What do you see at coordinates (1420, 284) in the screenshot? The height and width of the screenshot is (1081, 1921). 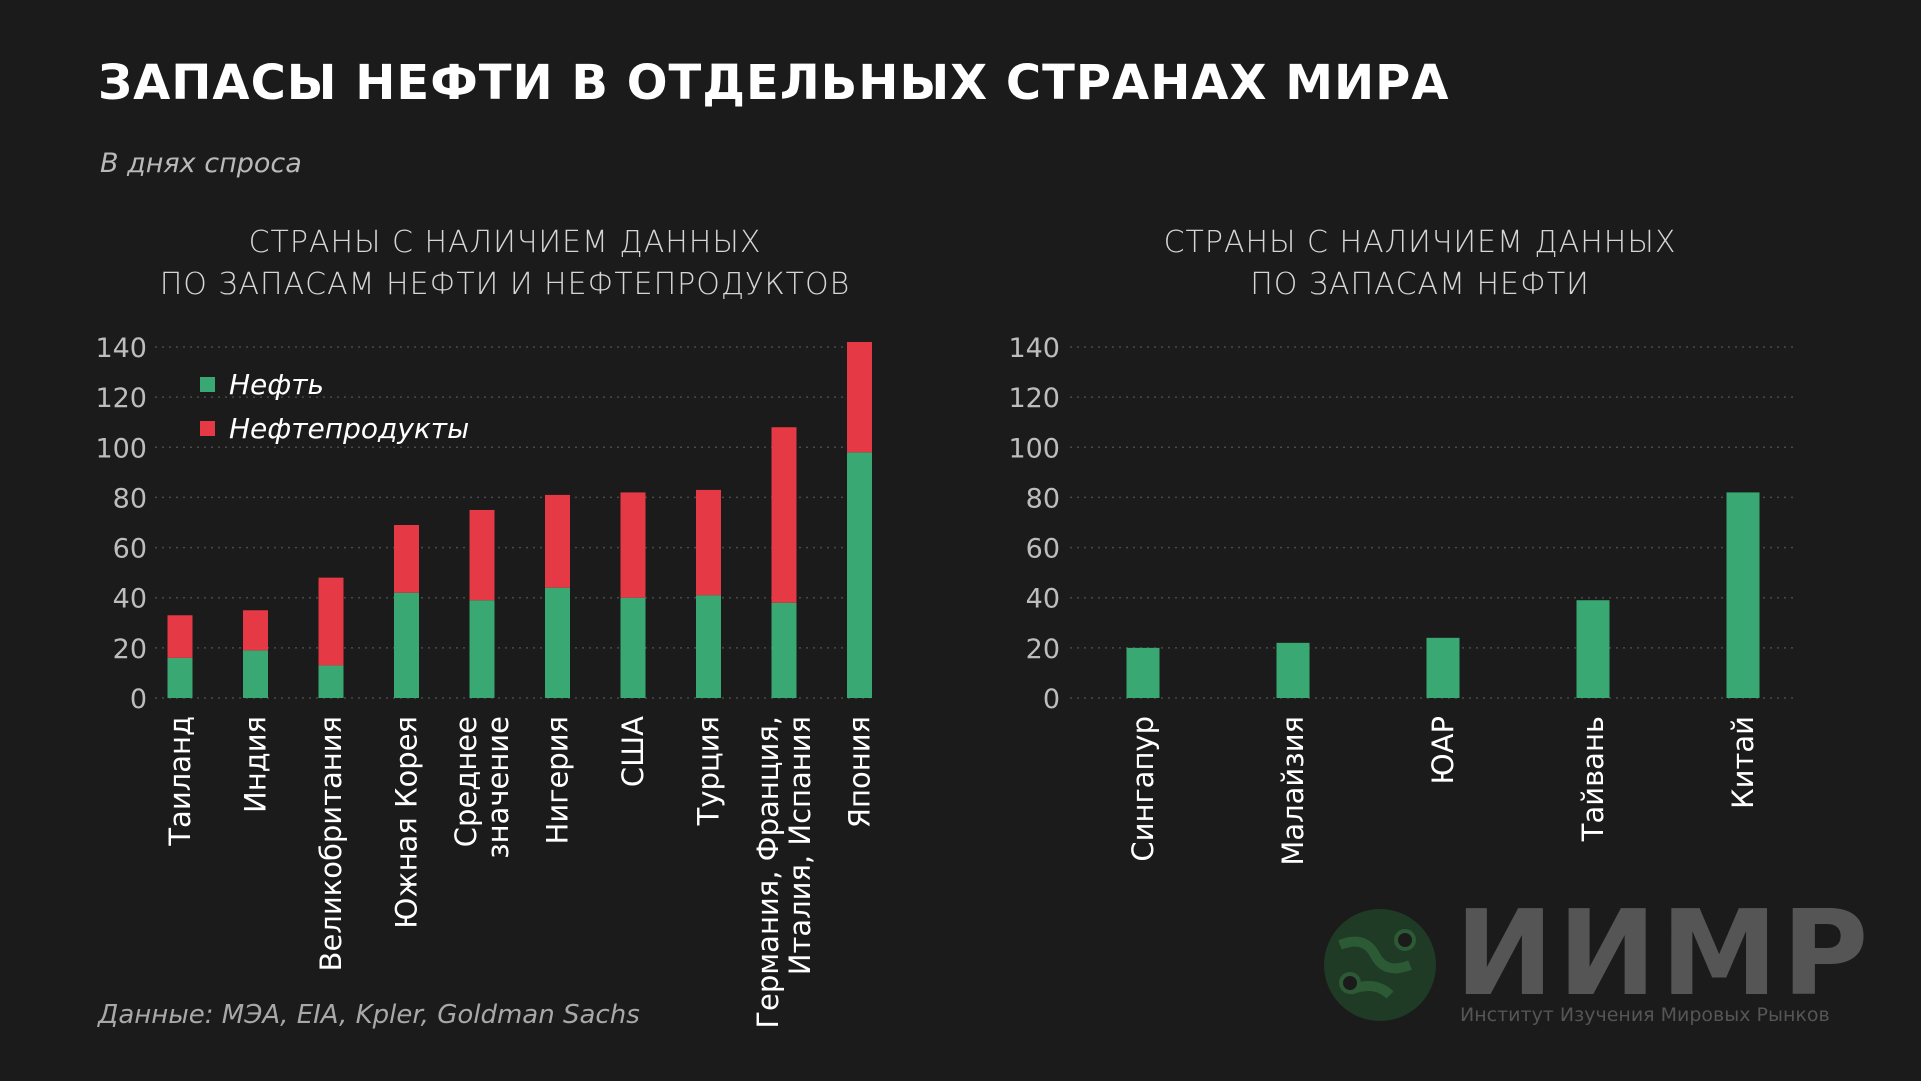 I see `right-chart-title-line-2: по запасам нефти` at bounding box center [1420, 284].